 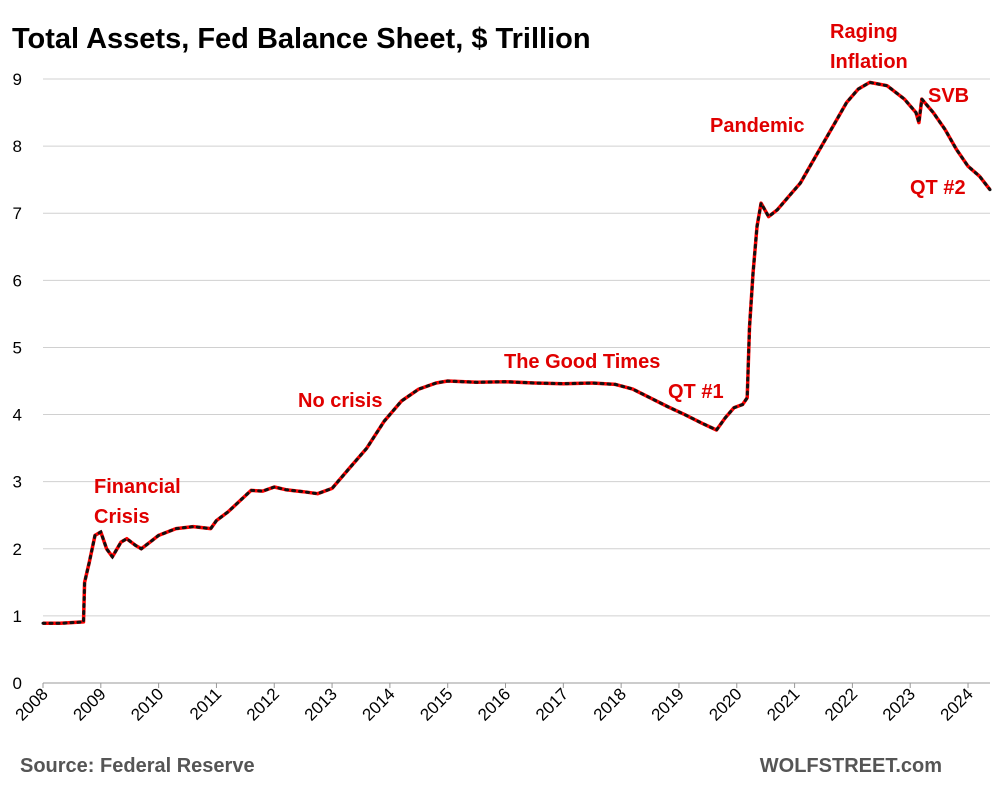 What do you see at coordinates (137, 487) in the screenshot?
I see `annotation: Financial` at bounding box center [137, 487].